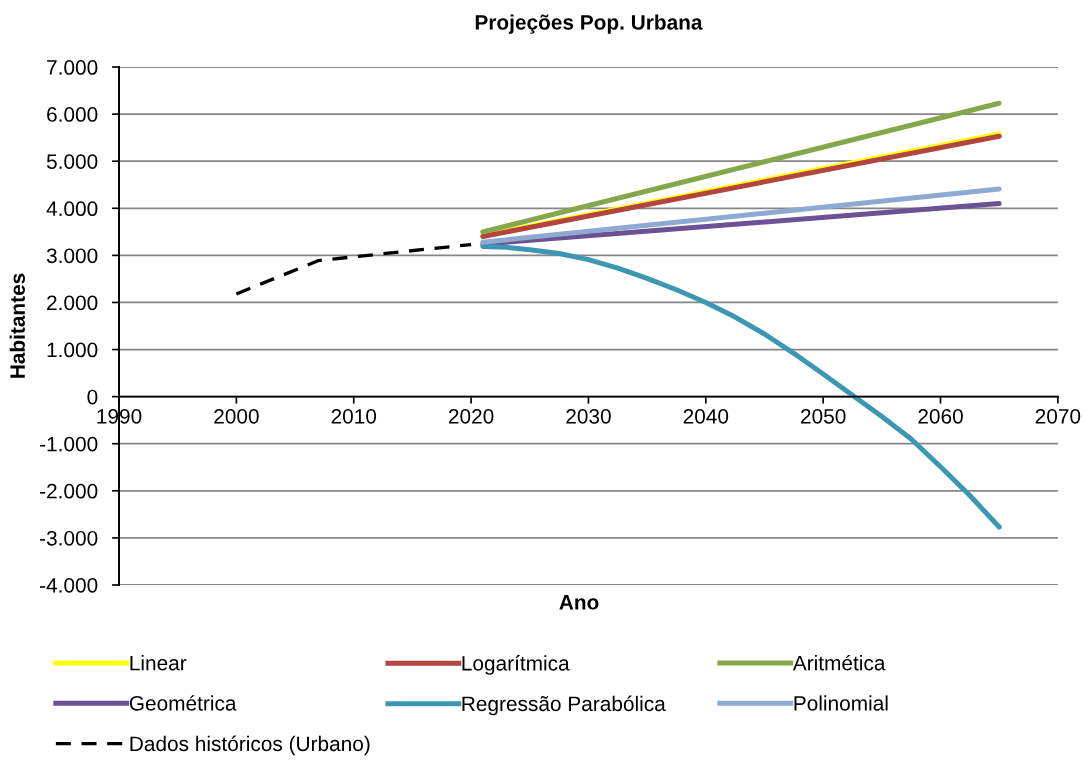 The height and width of the screenshot is (760, 1085). What do you see at coordinates (72, 161) in the screenshot?
I see `y-tick-label: 5.000` at bounding box center [72, 161].